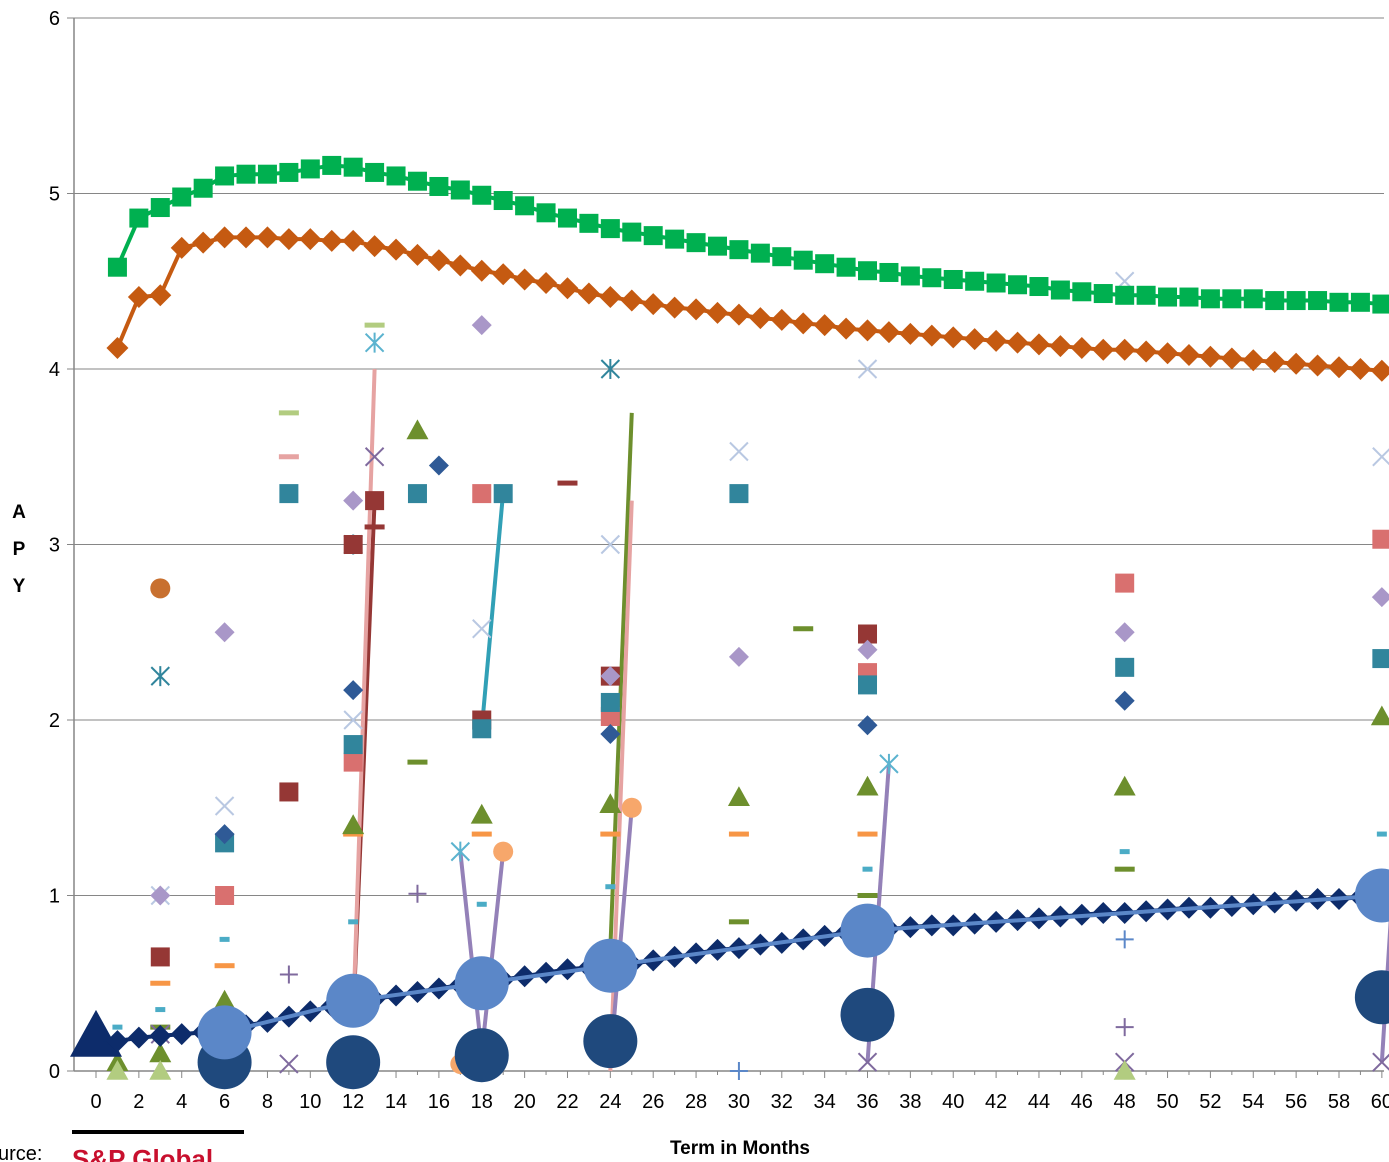  I want to click on x-tick-label-40: 40, so click(953, 1102).